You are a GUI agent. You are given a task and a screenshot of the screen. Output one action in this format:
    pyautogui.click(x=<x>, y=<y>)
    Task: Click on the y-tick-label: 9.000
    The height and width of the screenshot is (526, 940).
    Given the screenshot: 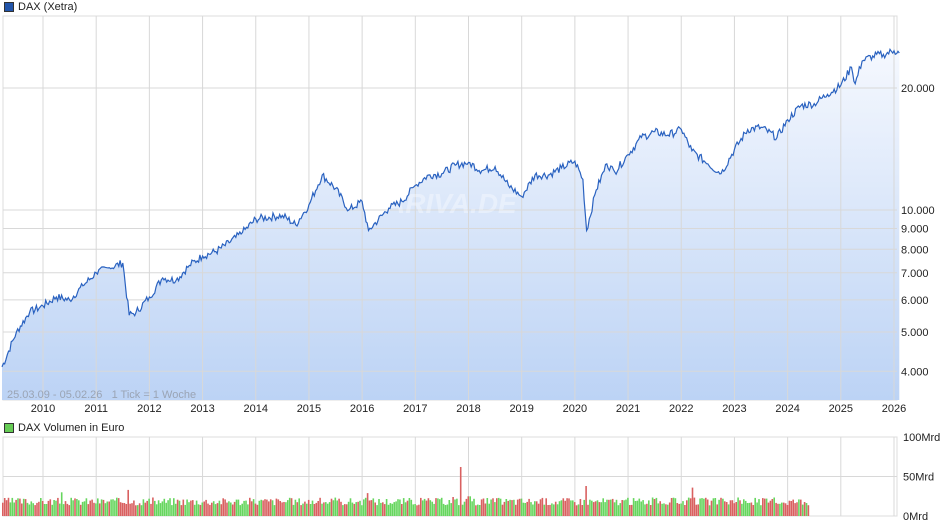 What is the action you would take?
    pyautogui.click(x=915, y=230)
    